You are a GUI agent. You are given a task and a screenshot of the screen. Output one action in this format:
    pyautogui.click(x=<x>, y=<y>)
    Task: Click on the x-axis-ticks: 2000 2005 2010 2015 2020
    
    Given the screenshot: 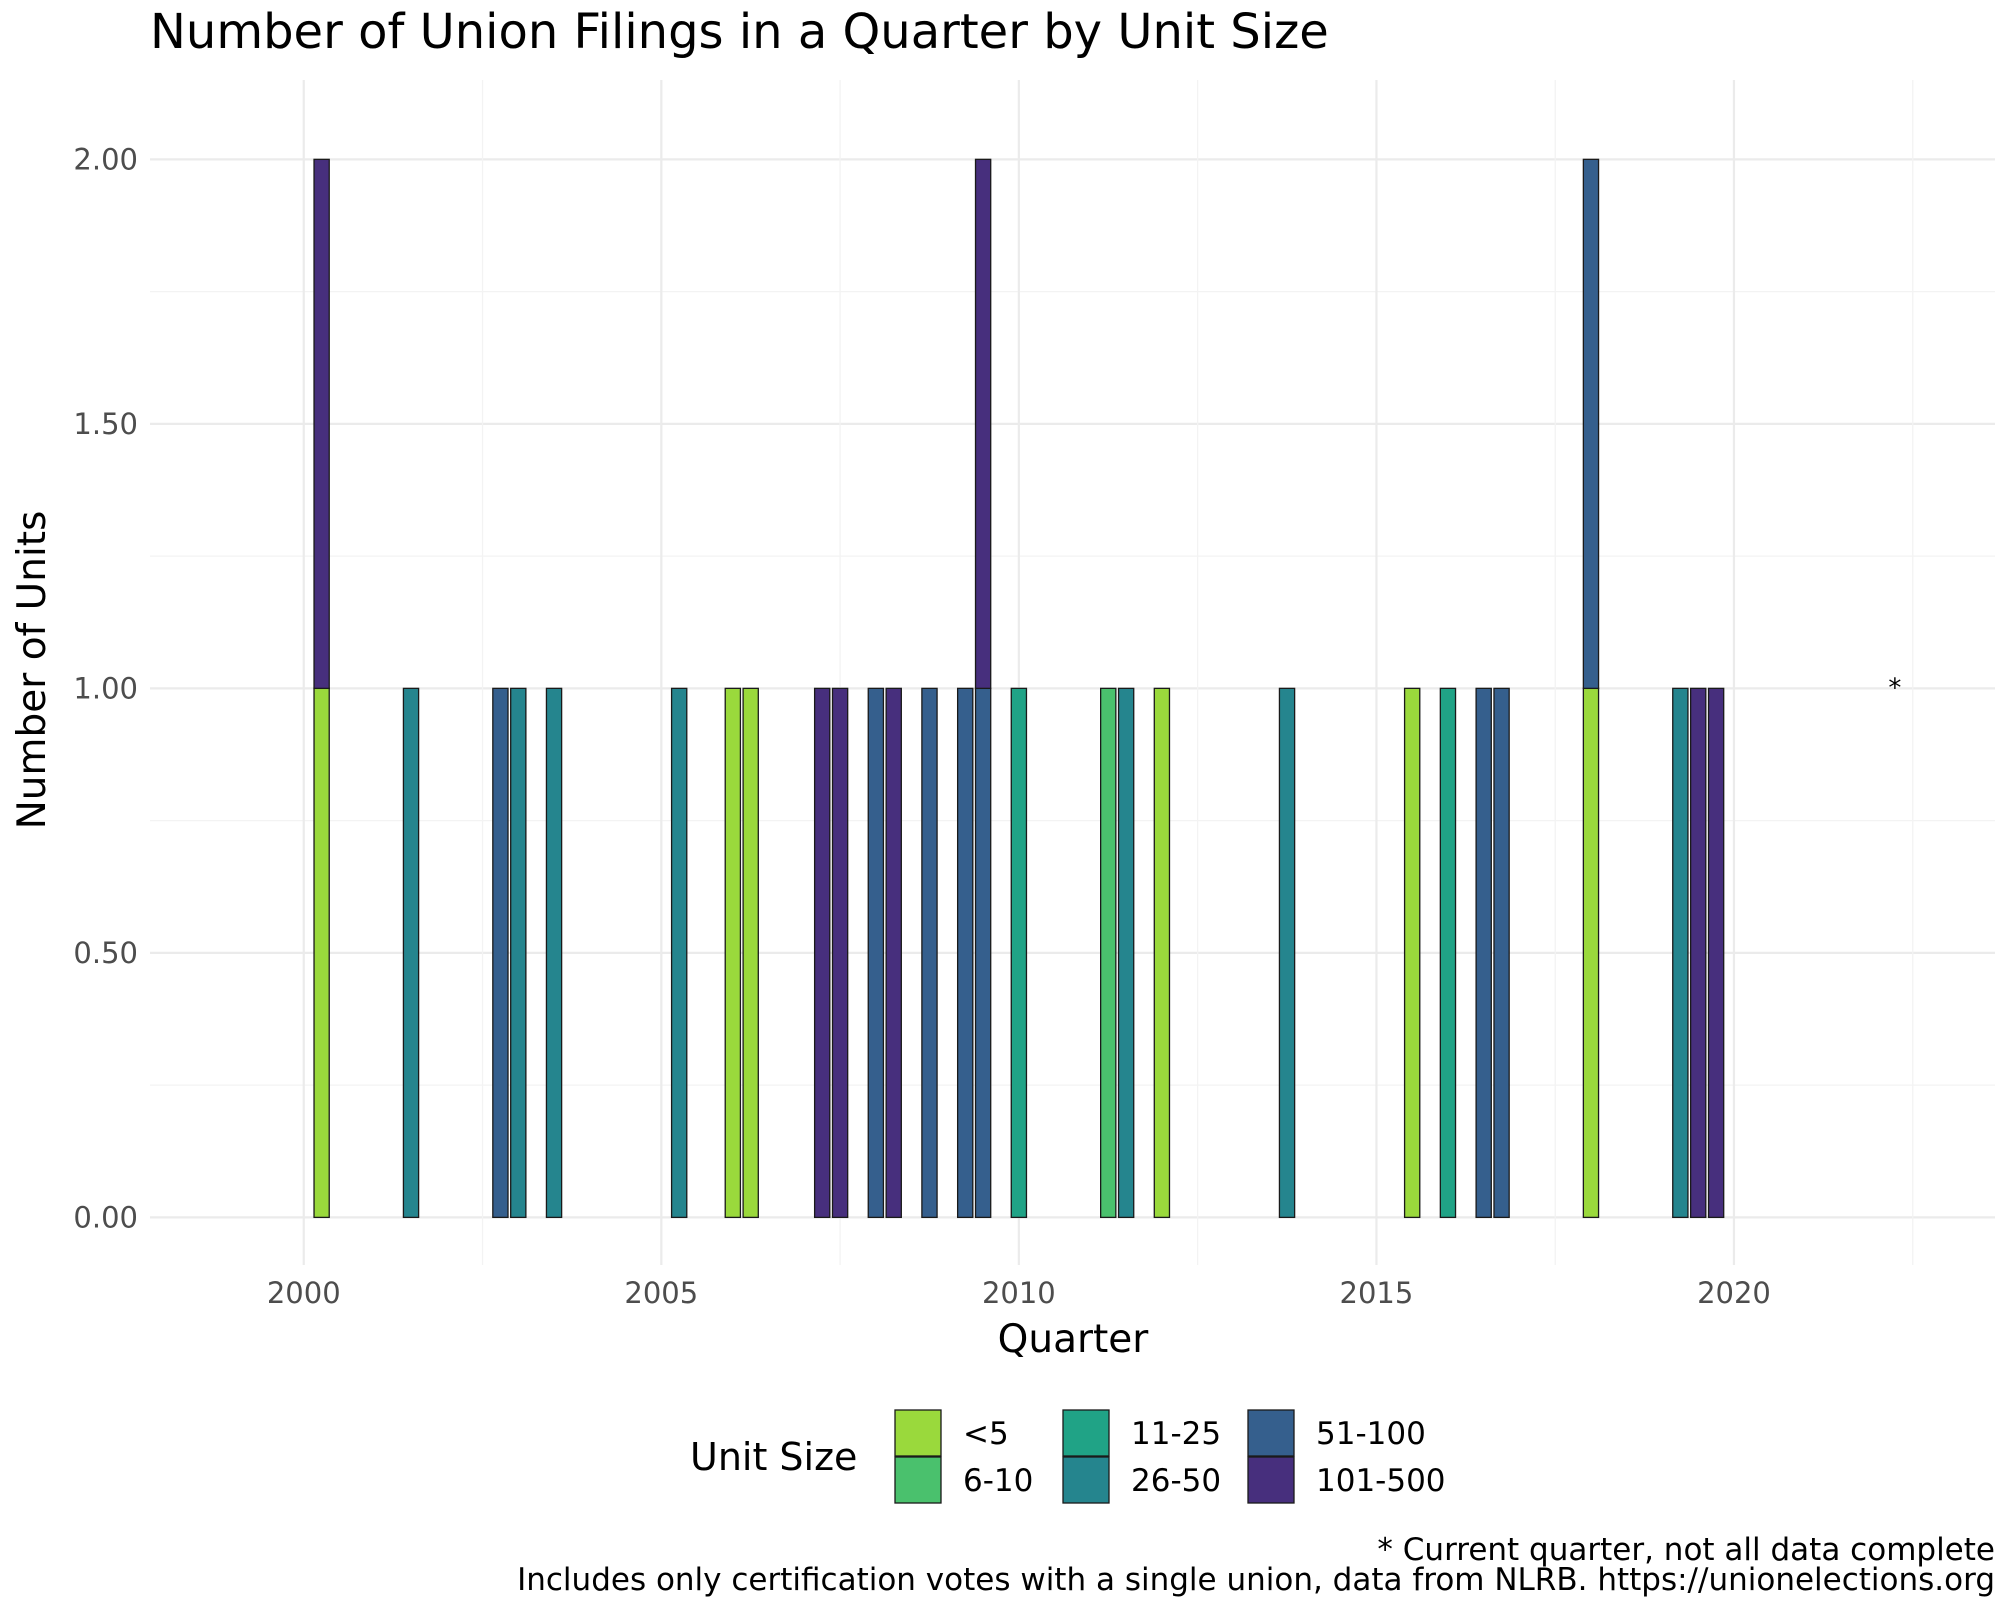 What is the action you would take?
    pyautogui.click(x=1019, y=1293)
    